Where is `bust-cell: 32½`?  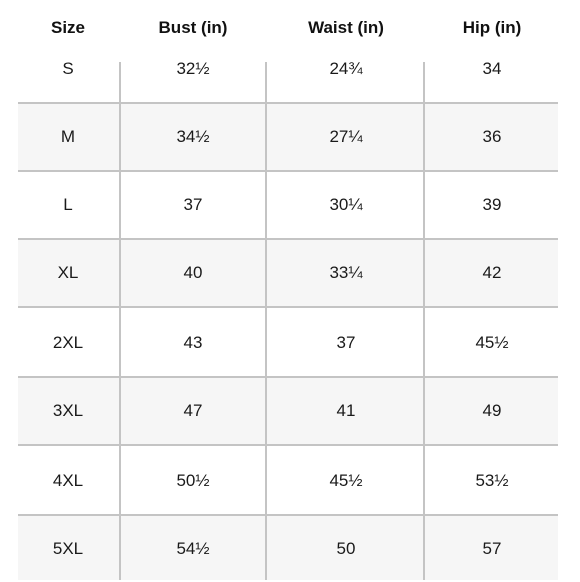 bust-cell: 32½ is located at coordinates (193, 68).